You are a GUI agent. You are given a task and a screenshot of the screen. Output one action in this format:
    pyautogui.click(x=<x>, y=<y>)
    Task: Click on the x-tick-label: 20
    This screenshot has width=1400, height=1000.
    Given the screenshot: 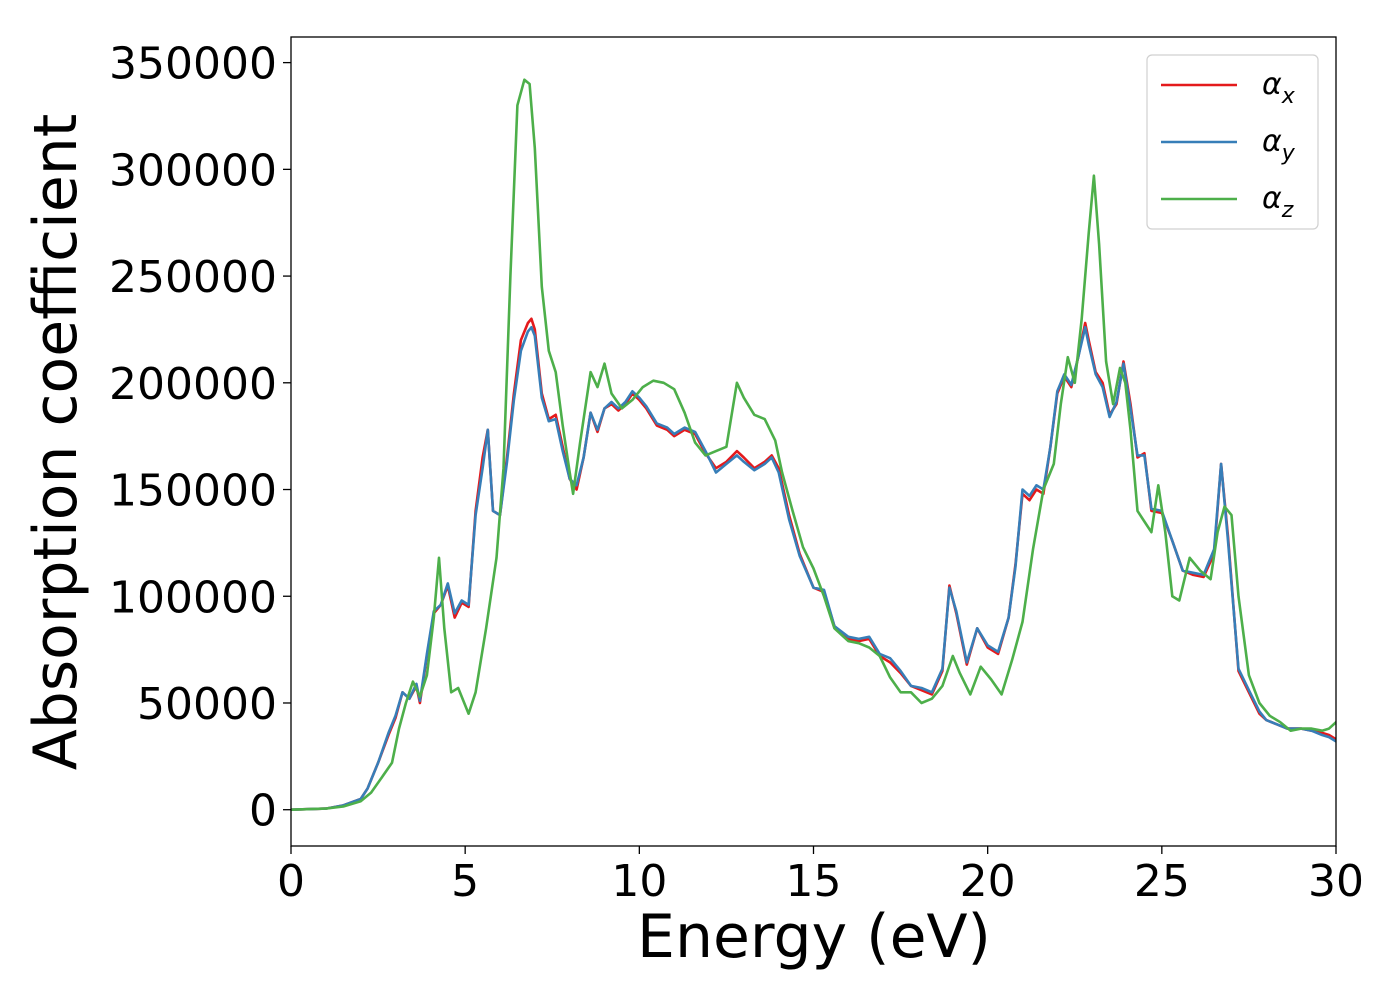 What is the action you would take?
    pyautogui.click(x=988, y=881)
    